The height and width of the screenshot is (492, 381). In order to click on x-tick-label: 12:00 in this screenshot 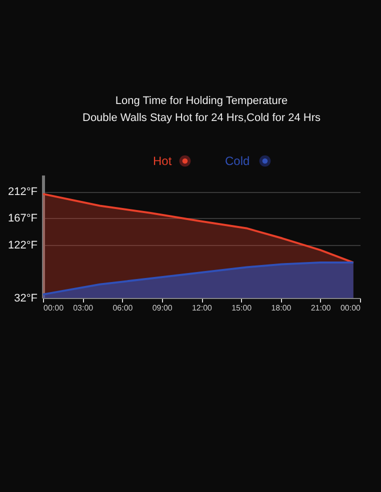, I will do `click(202, 308)`.